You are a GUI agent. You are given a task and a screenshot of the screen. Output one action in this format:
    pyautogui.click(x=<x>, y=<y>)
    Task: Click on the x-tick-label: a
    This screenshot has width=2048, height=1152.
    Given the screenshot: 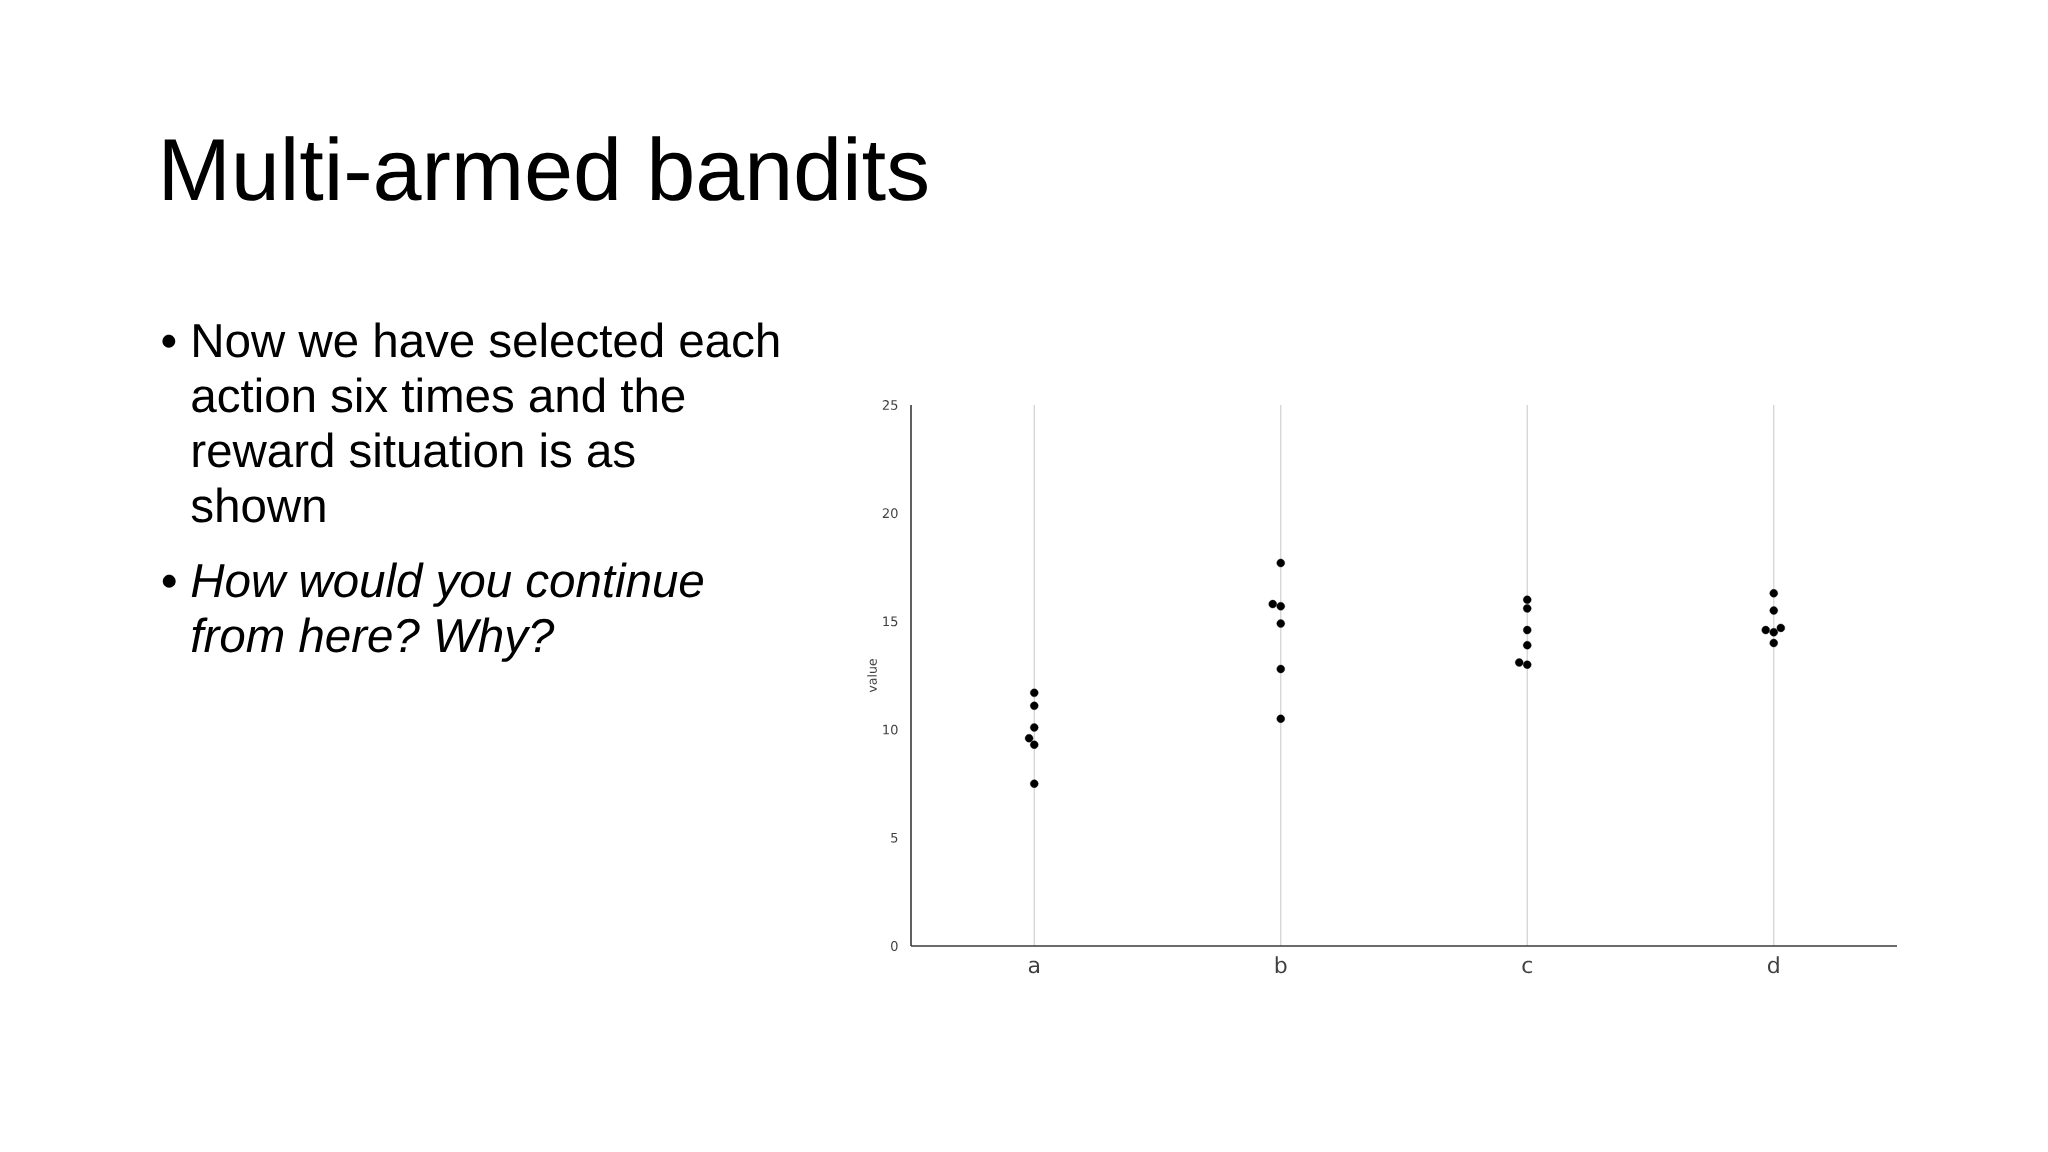 What is the action you would take?
    pyautogui.click(x=1034, y=967)
    